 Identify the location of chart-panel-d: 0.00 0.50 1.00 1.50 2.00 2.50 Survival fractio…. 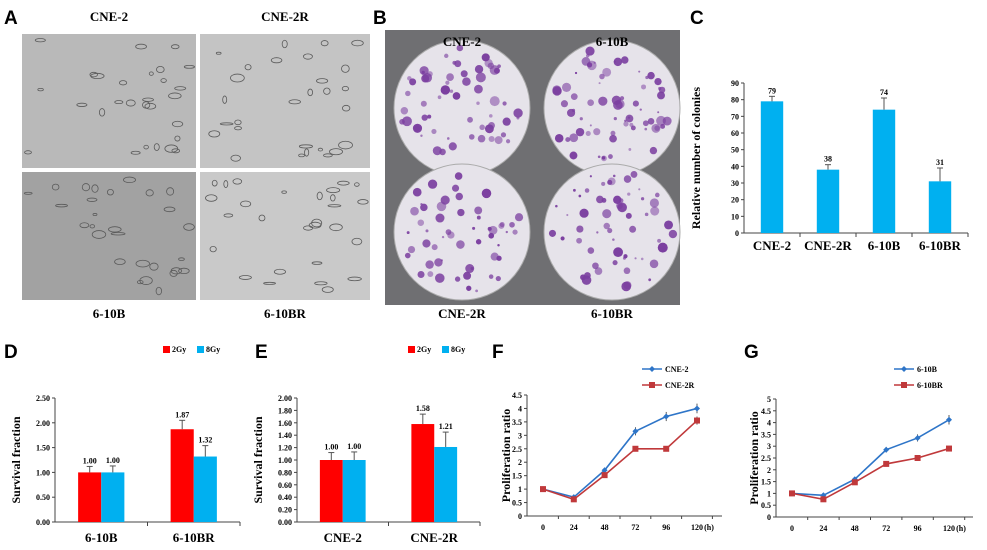
(125, 445).